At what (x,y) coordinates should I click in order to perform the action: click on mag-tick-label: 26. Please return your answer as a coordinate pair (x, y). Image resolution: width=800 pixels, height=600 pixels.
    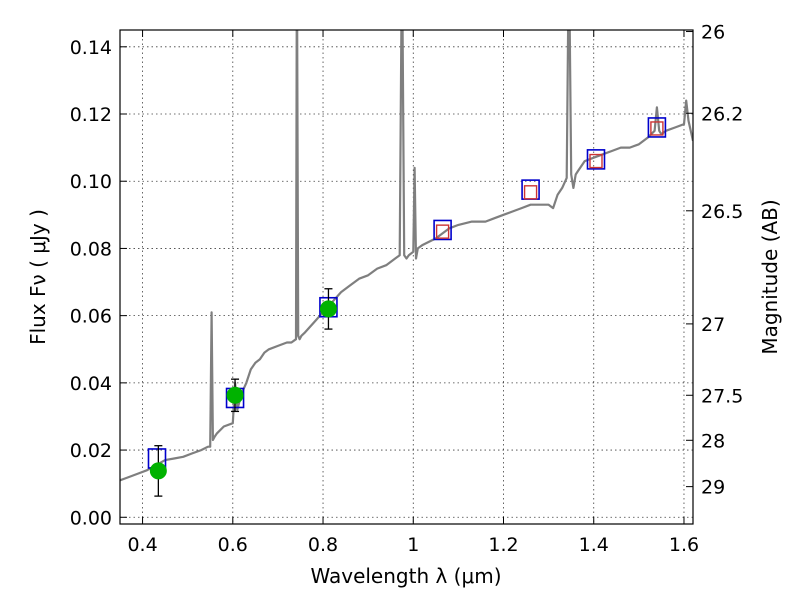
    Looking at the image, I should click on (713, 33).